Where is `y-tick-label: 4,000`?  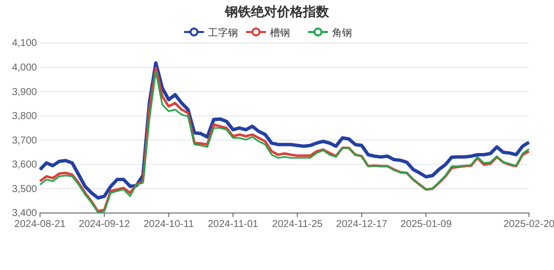
y-tick-label: 4,000 is located at coordinates (25, 68).